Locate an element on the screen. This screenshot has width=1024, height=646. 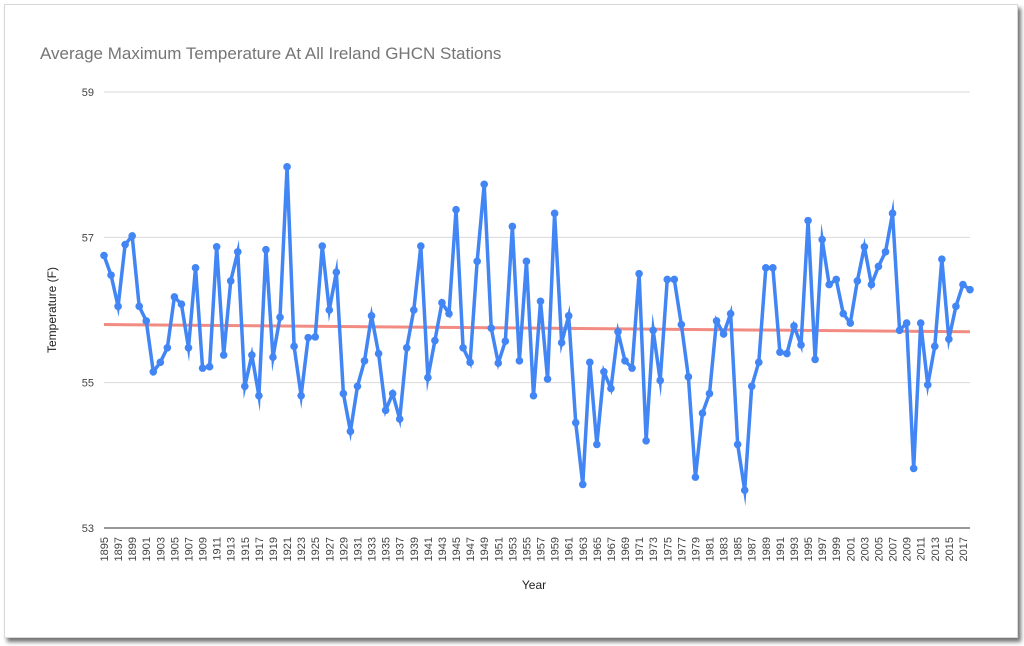
x-tick-label: 2007 is located at coordinates (894, 549).